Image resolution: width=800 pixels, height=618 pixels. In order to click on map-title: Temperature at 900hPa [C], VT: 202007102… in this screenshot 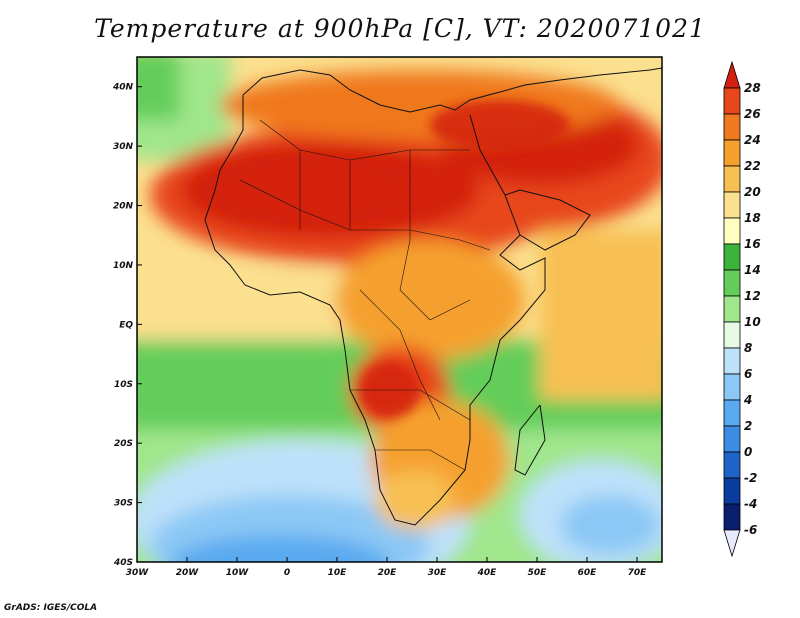, I will do `click(400, 28)`.